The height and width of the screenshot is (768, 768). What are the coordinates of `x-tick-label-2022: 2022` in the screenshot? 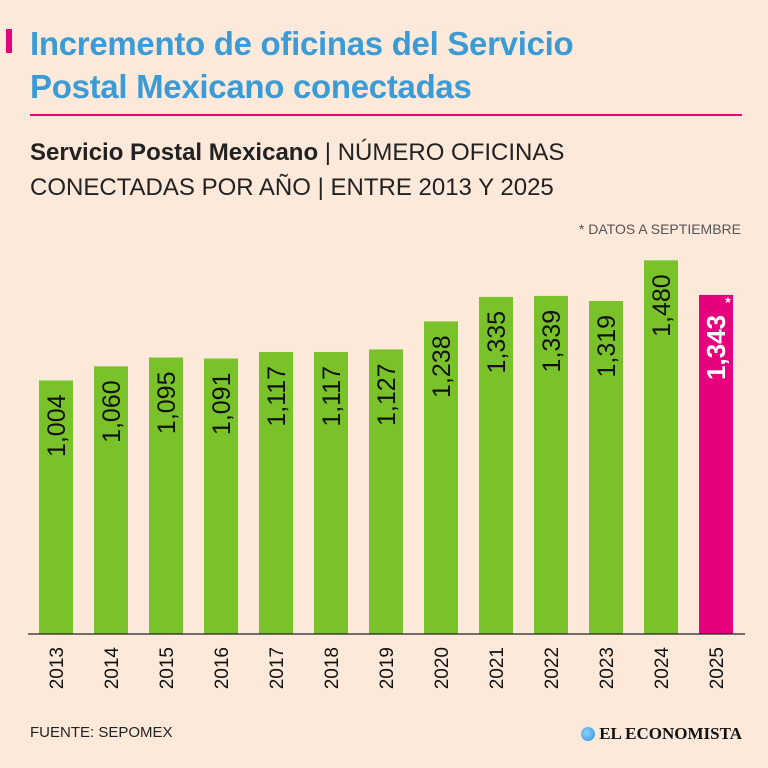 It's located at (552, 668).